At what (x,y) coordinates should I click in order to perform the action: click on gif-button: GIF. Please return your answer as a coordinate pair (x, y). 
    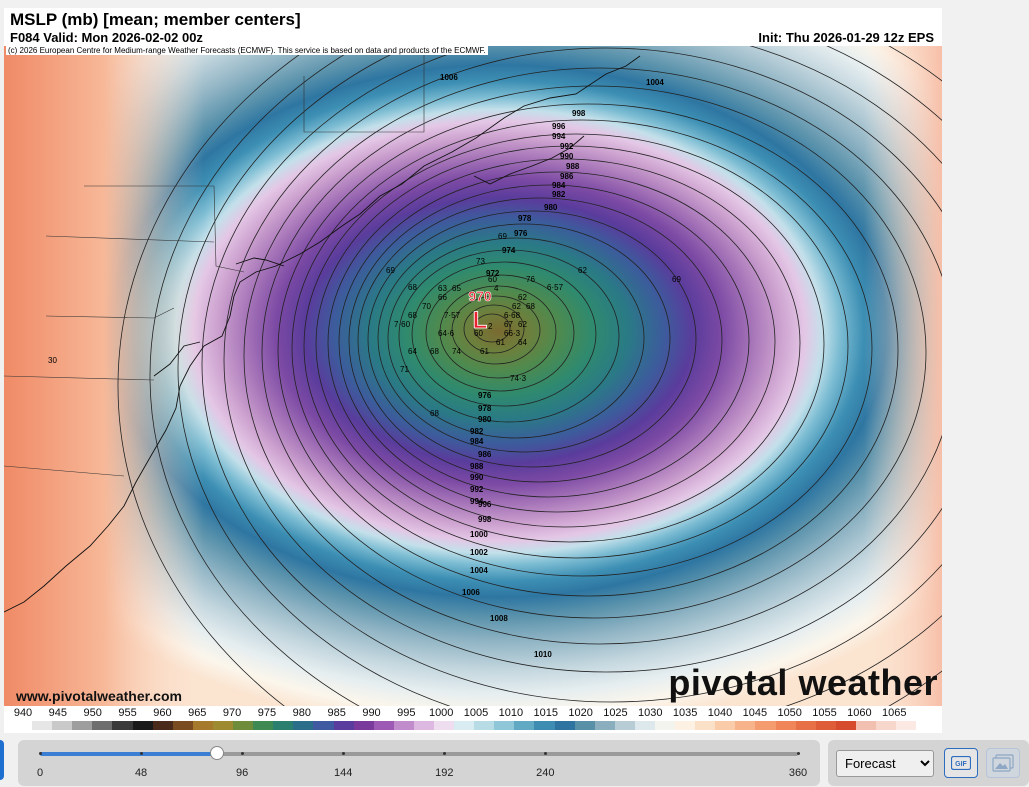
    Looking at the image, I should click on (961, 763).